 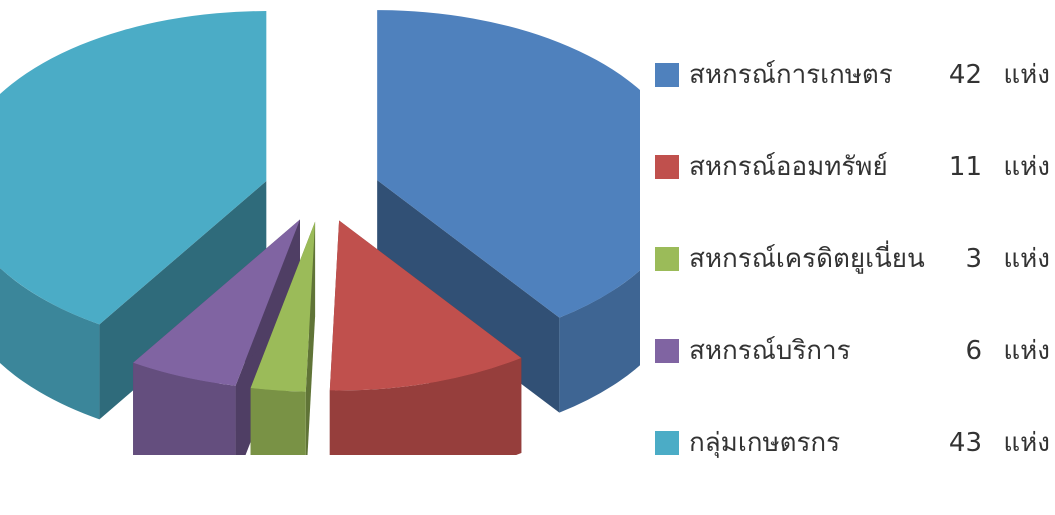 What do you see at coordinates (765, 443) in the screenshot?
I see `legend-label: กลุ่มเกษตรกร` at bounding box center [765, 443].